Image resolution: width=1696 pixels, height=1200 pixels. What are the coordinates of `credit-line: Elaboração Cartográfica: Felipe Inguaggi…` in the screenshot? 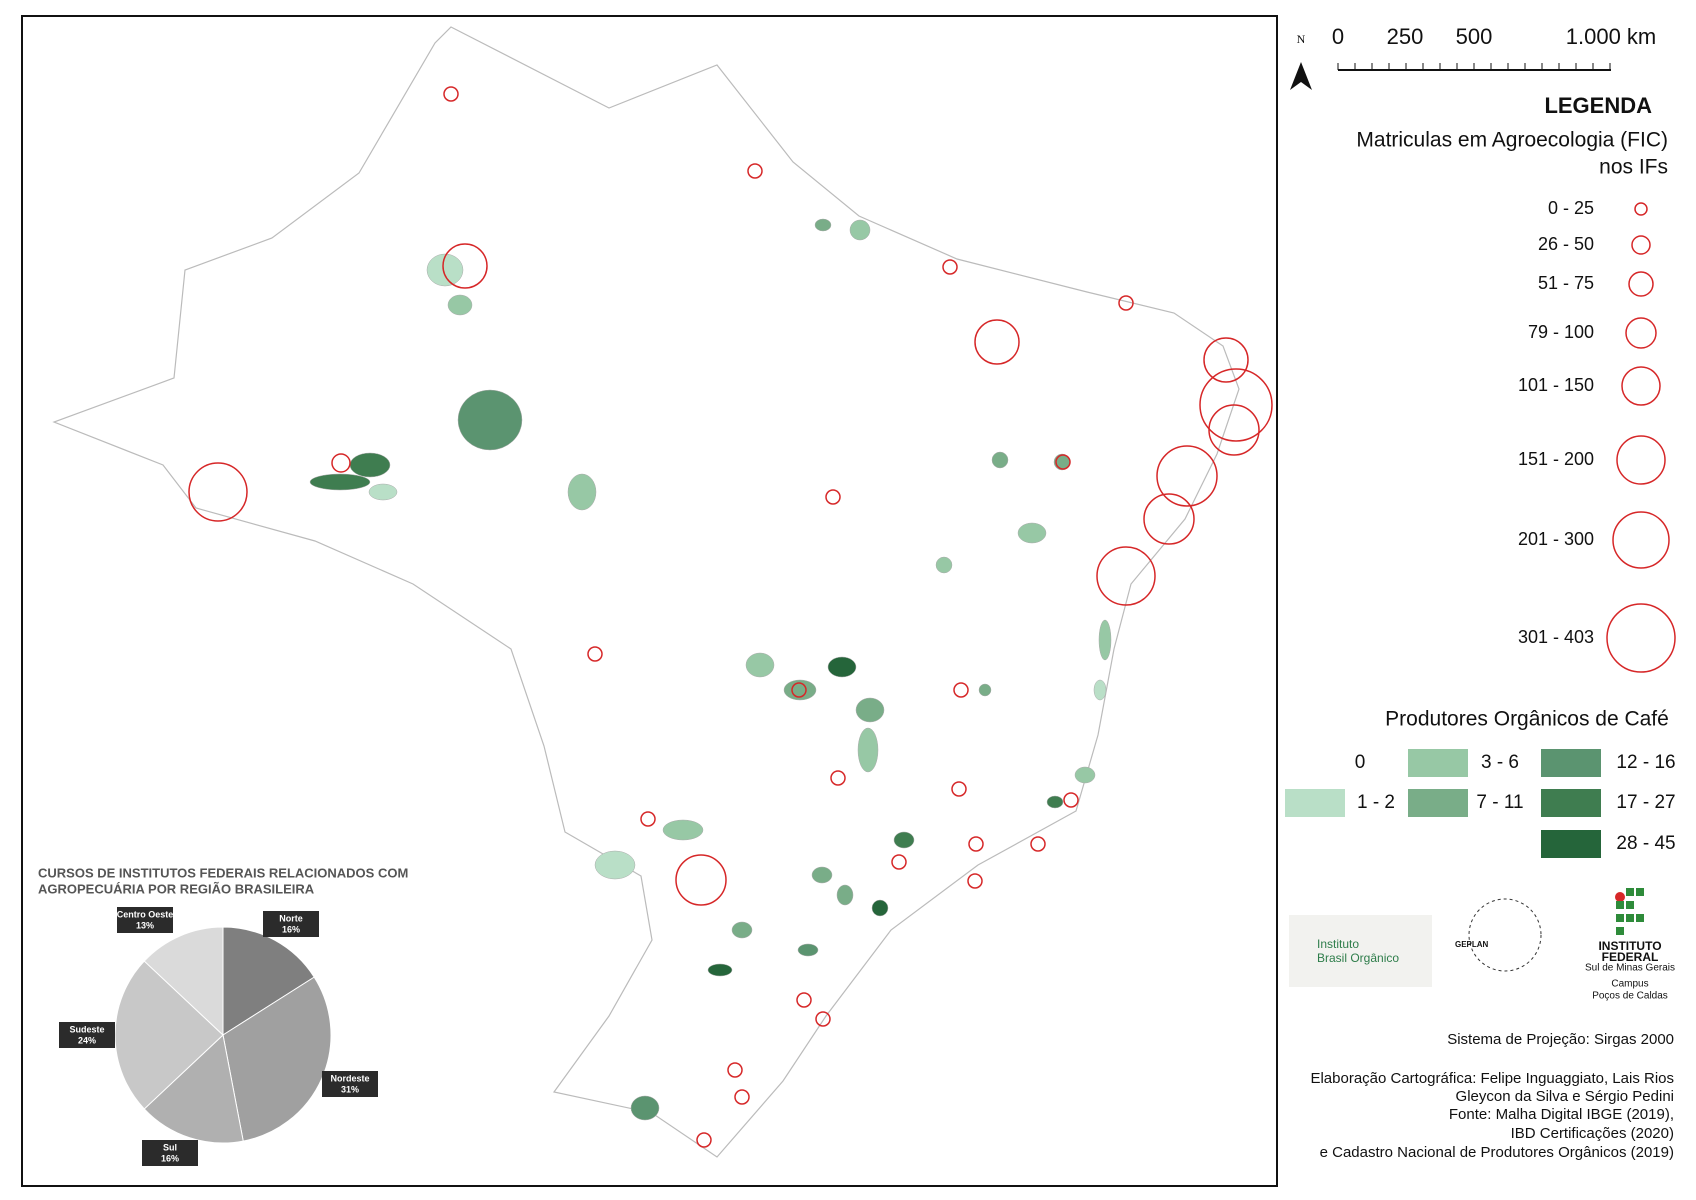 It's located at (1492, 1078).